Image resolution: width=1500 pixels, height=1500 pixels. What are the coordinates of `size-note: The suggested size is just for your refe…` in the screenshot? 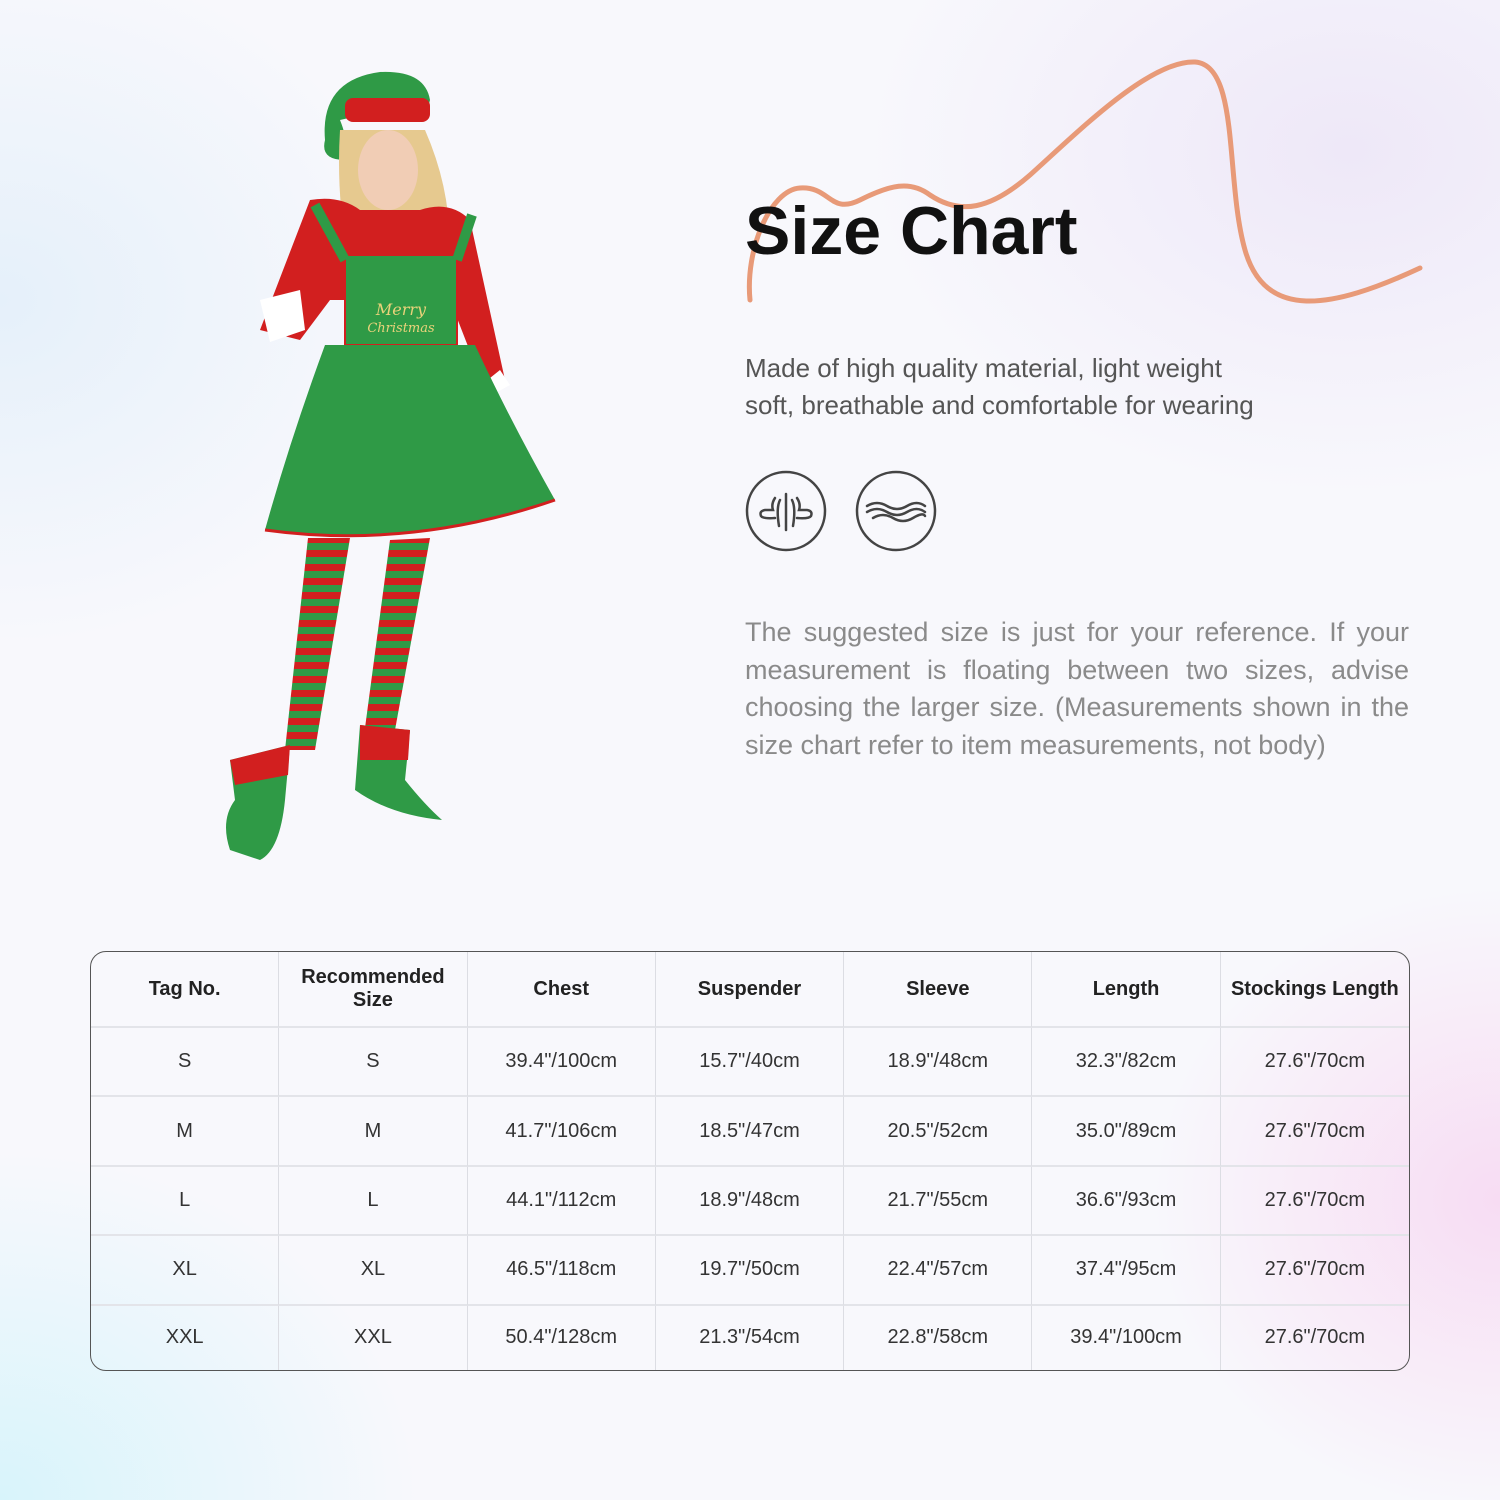 It's located at (1077, 688).